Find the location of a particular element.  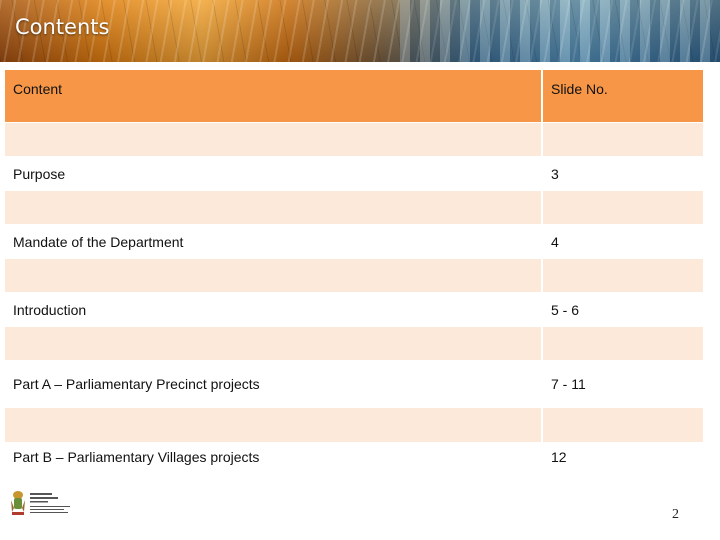

row-slide-no-cell: 7 - 11 is located at coordinates (623, 384).